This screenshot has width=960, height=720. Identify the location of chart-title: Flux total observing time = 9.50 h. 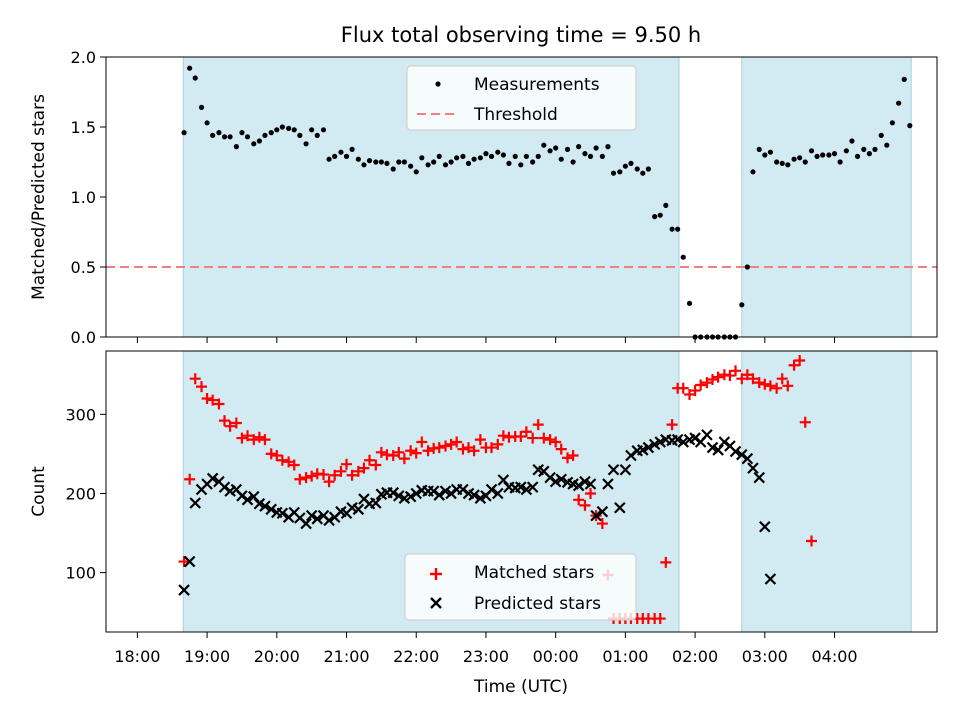
(521, 35).